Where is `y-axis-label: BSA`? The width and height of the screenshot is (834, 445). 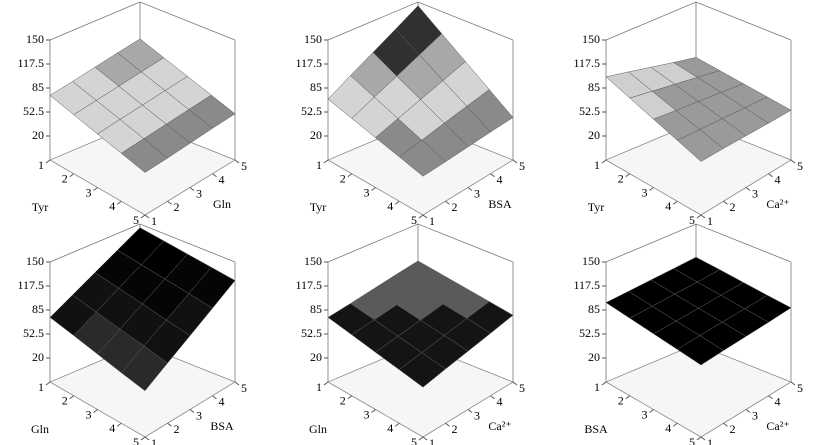
y-axis-label: BSA is located at coordinates (222, 426).